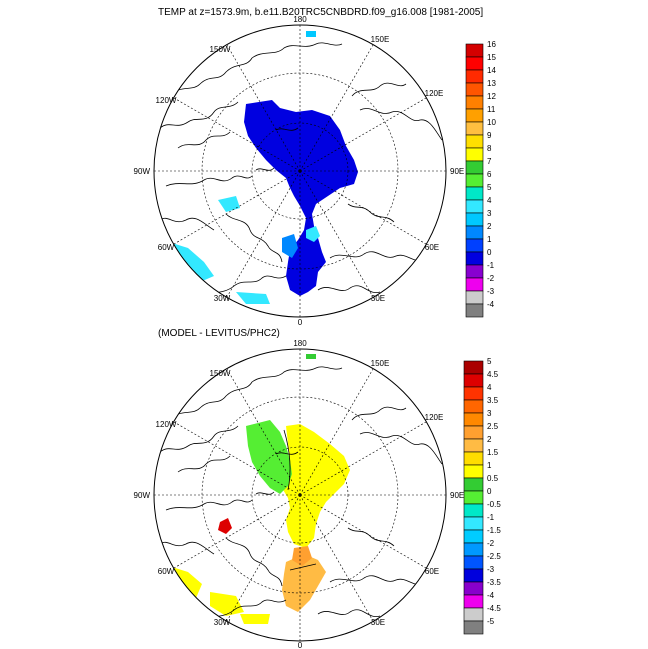 The width and height of the screenshot is (648, 649). What do you see at coordinates (493, 452) in the screenshot?
I see `colorbar-label: 1.5` at bounding box center [493, 452].